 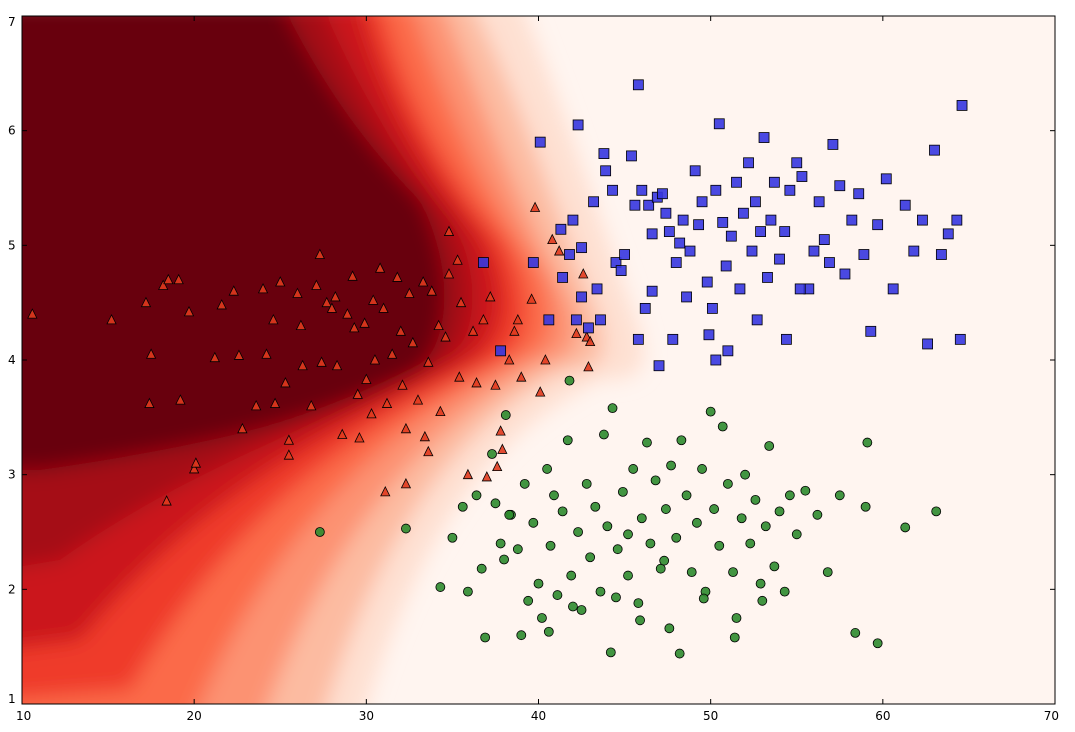 What do you see at coordinates (12, 131) in the screenshot?
I see `y-tick-label: 6` at bounding box center [12, 131].